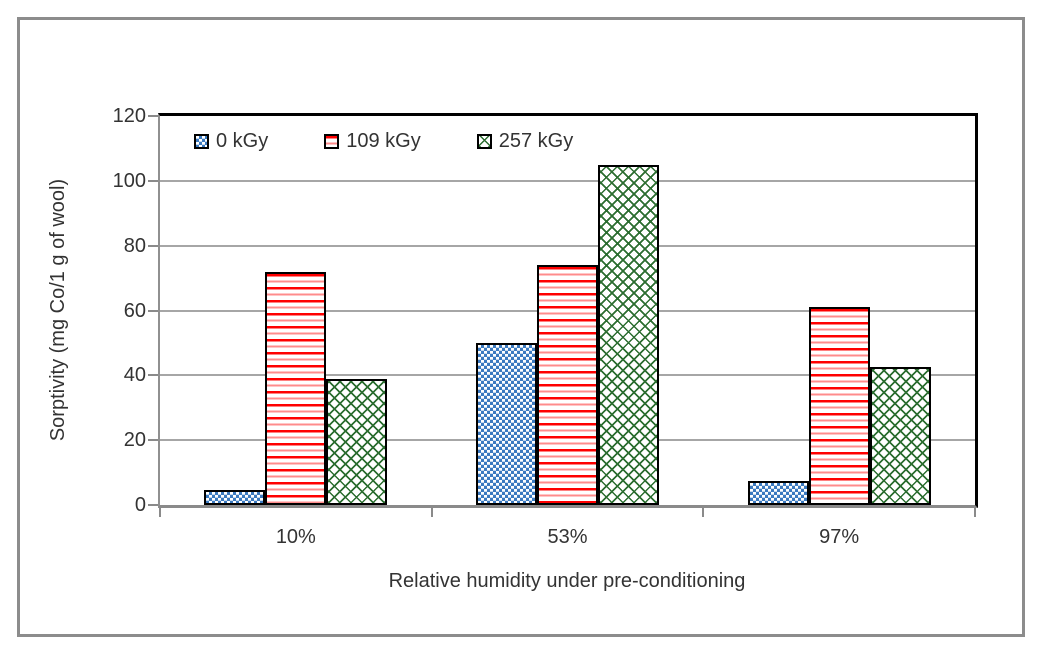  What do you see at coordinates (235, 497) in the screenshot?
I see `bar-0-kgy-10%` at bounding box center [235, 497].